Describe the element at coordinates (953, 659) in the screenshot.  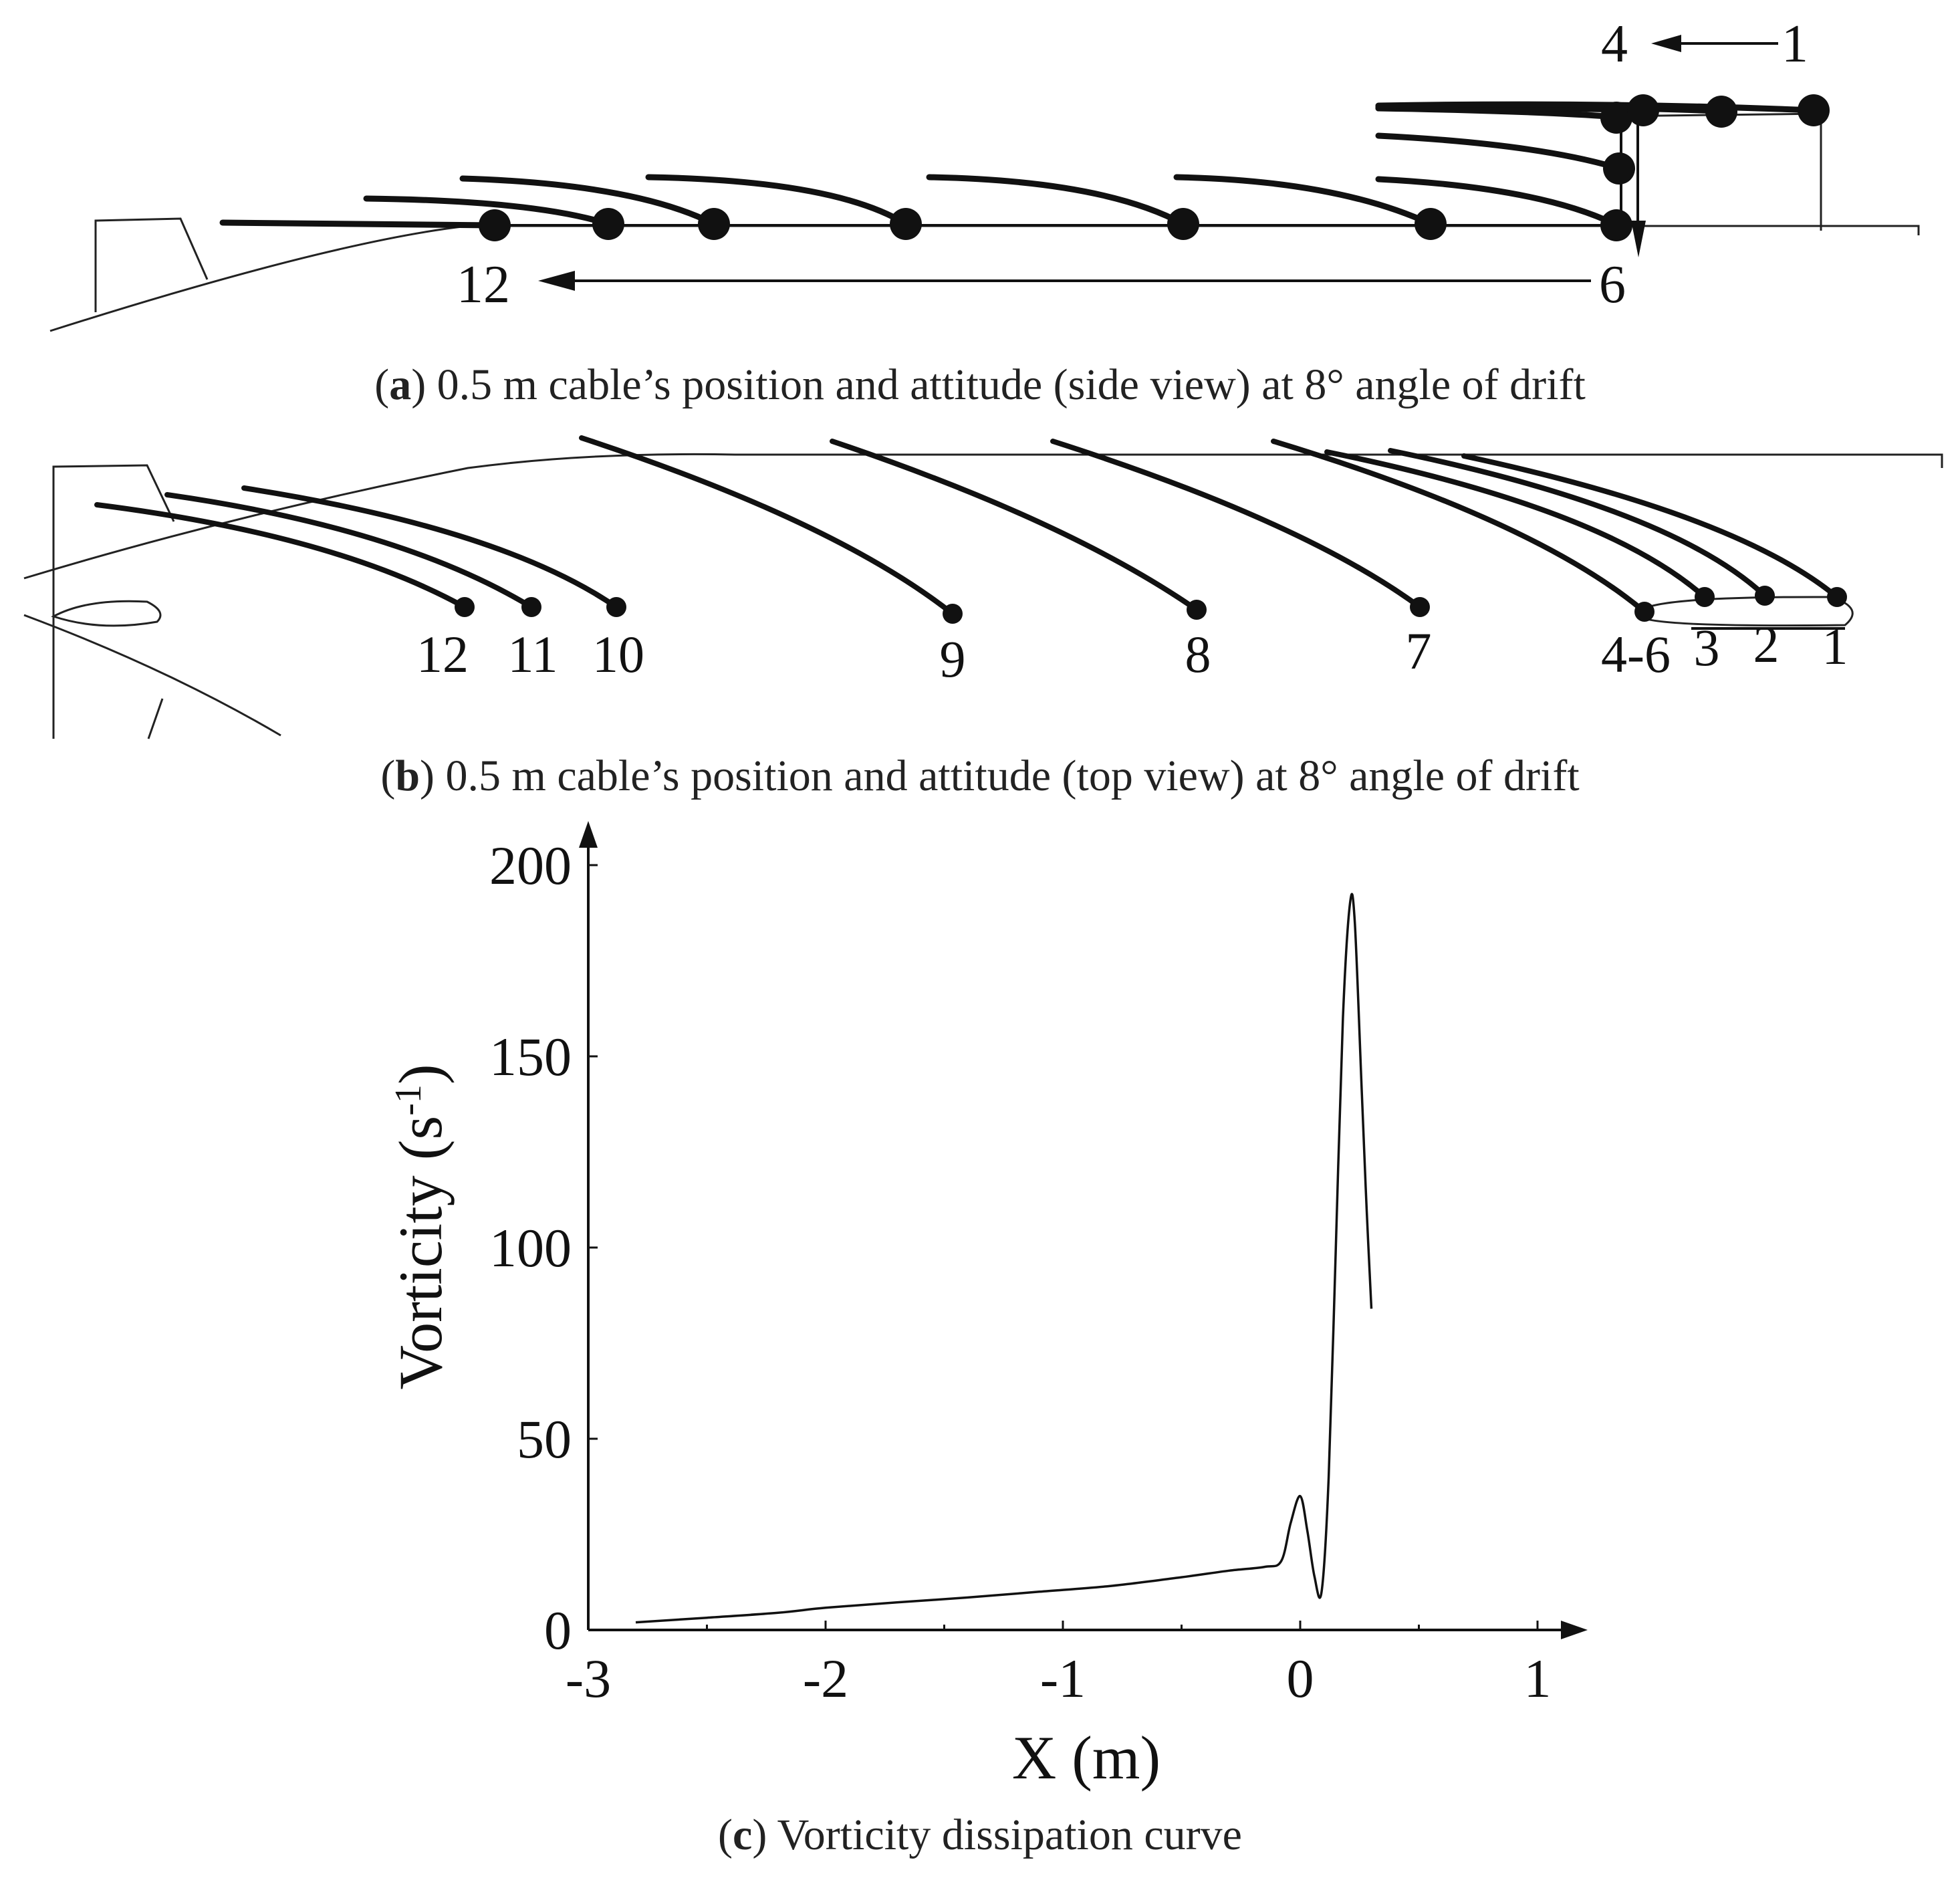
I see `label-top-9: 9` at that location.